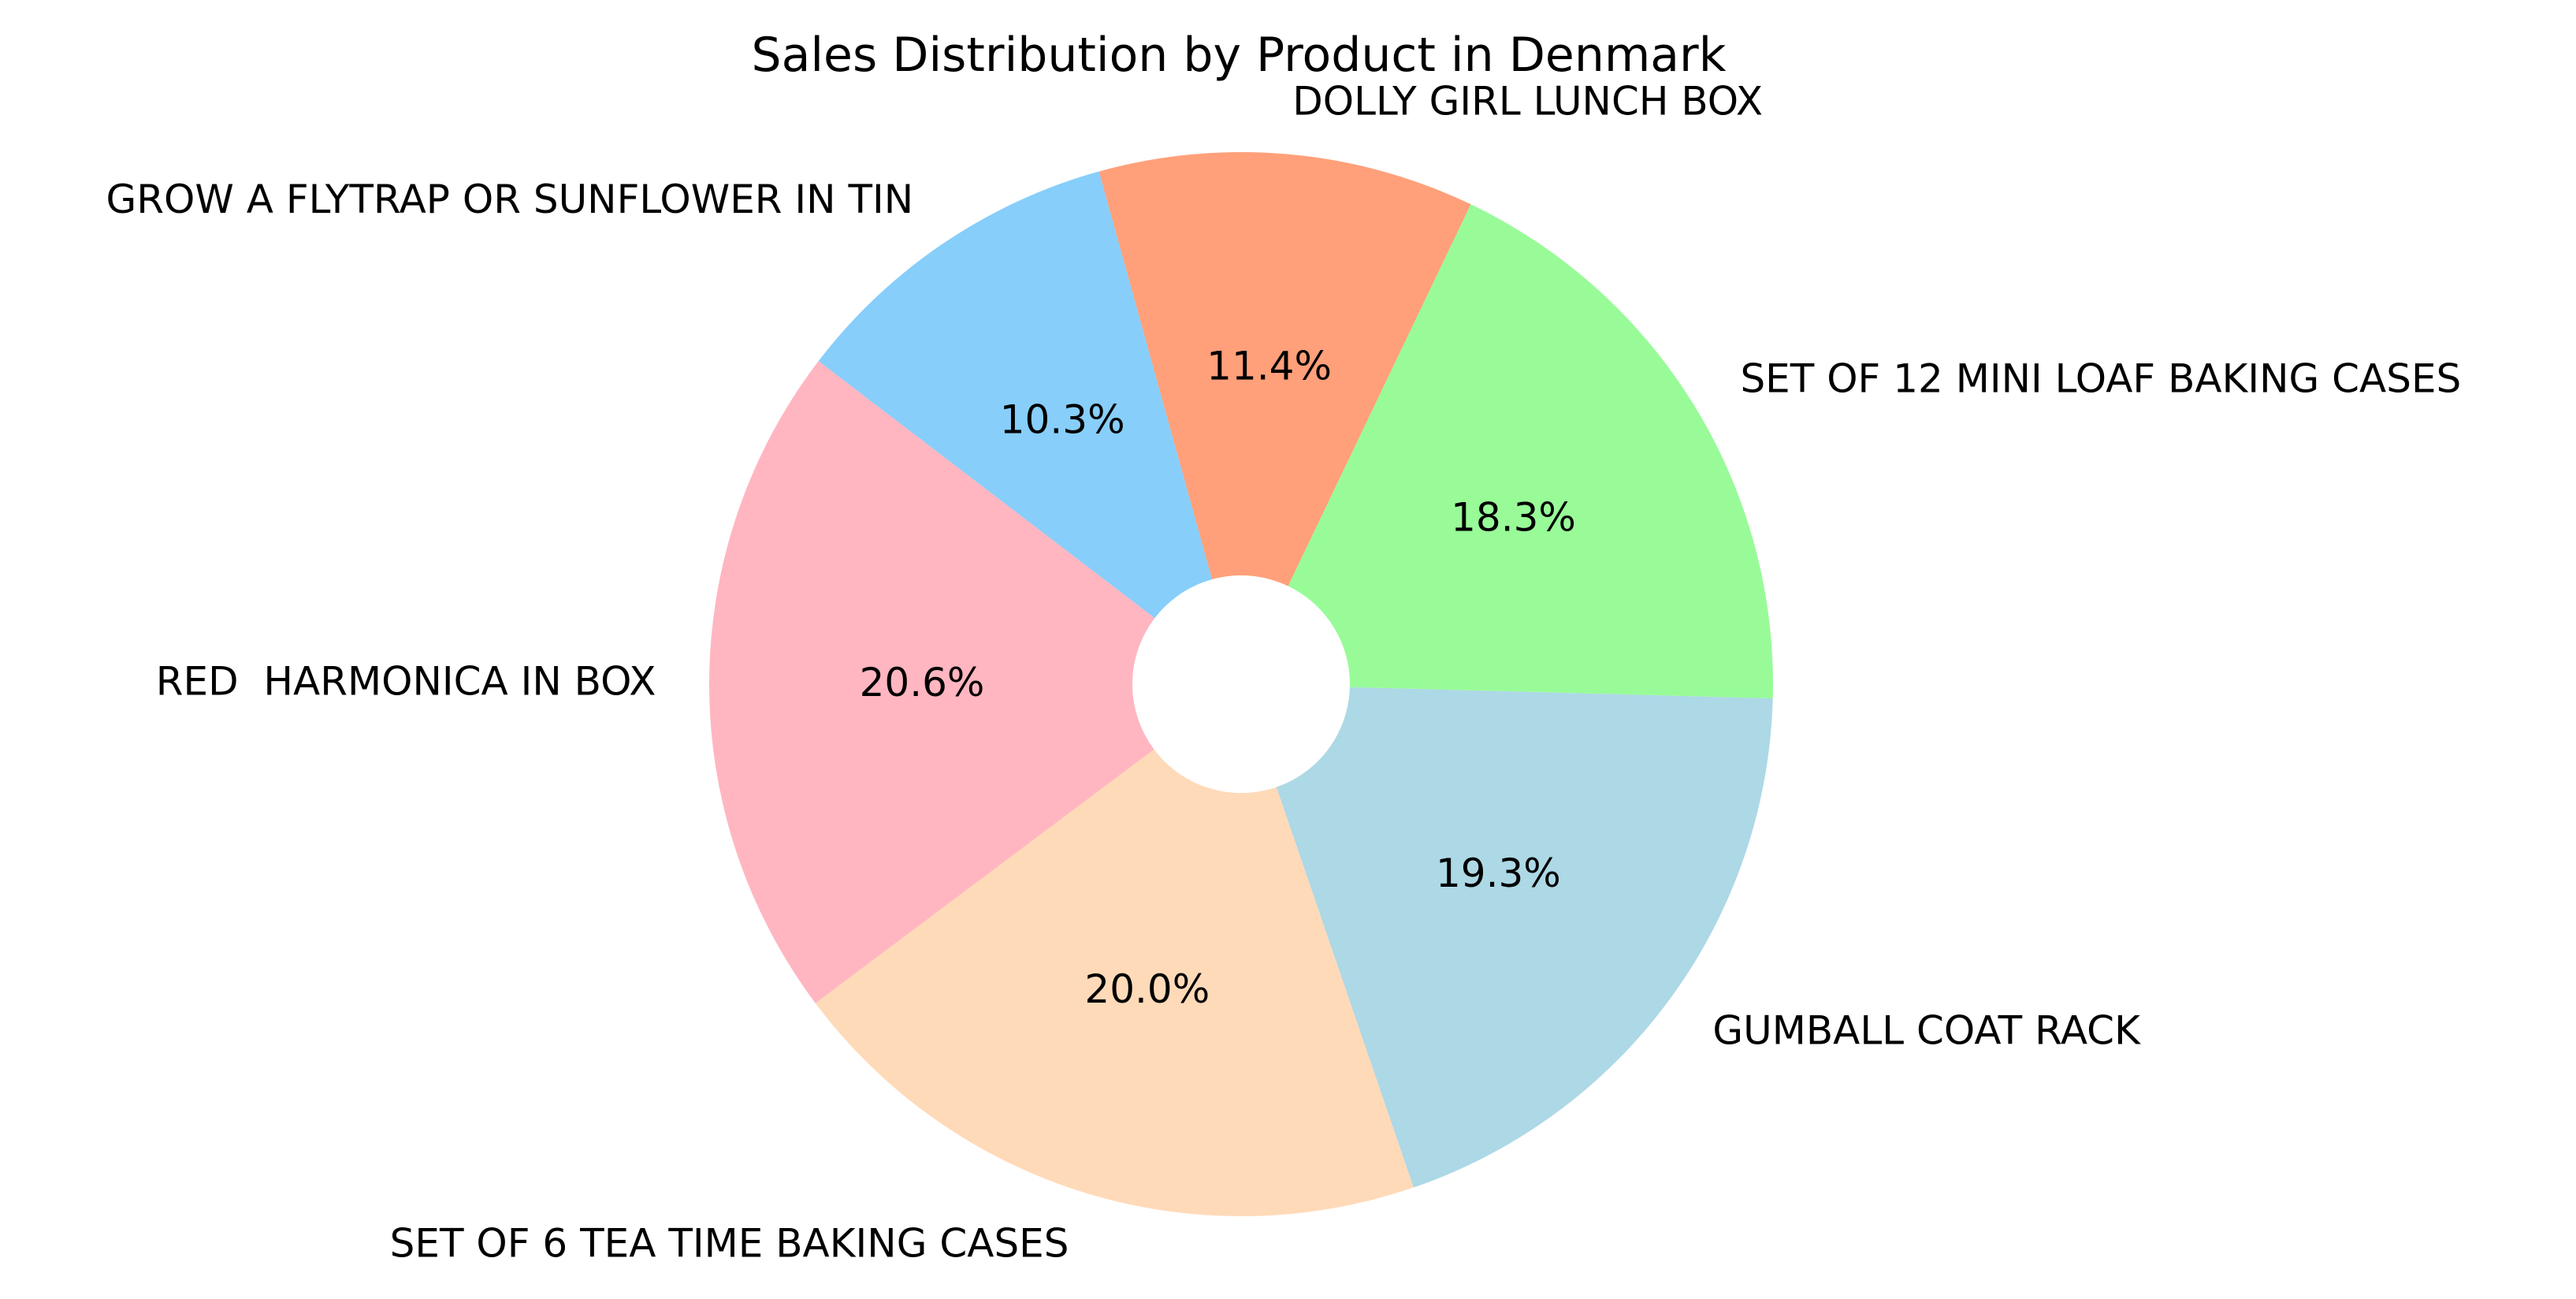 The height and width of the screenshot is (1299, 2576). Describe the element at coordinates (1507, 936) in the screenshot. I see `pie-slice-gumball-coat-rack` at that location.